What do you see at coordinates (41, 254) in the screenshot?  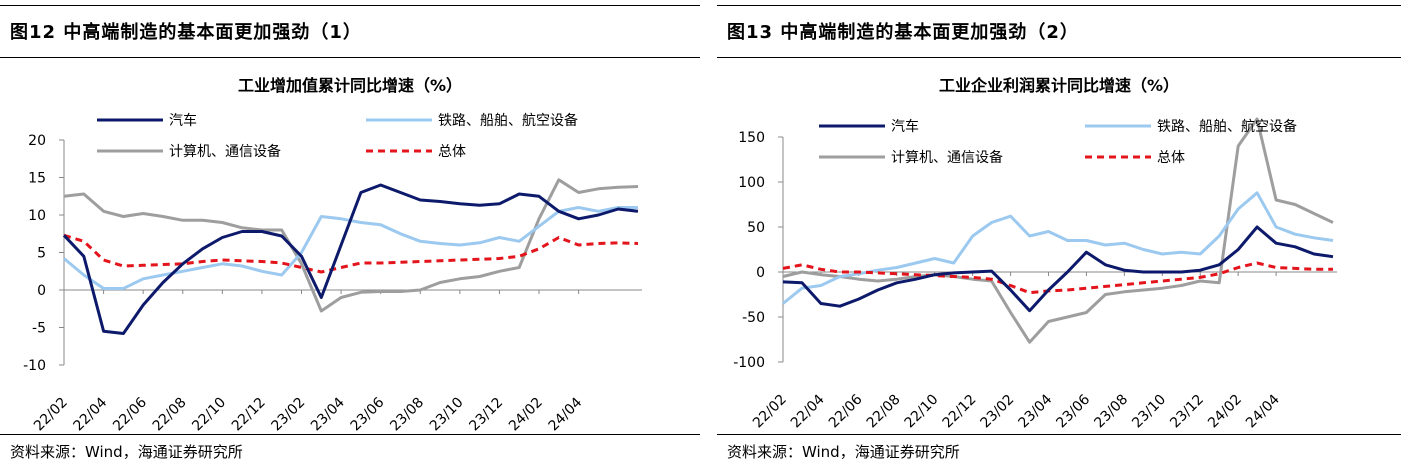 I see `y-tick-label: 5` at bounding box center [41, 254].